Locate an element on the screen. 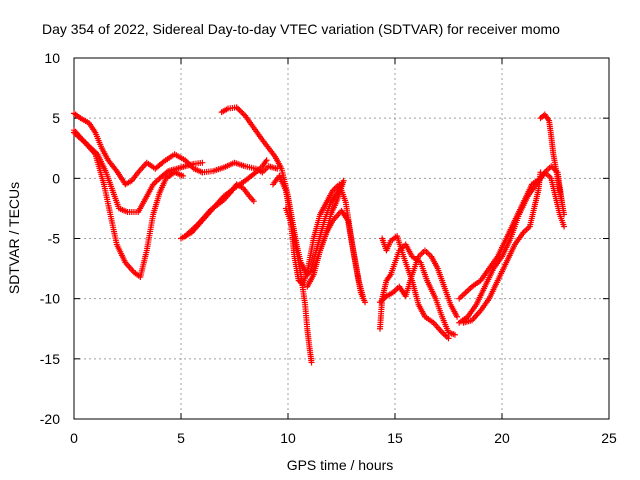  x-tick-label: 25 is located at coordinates (609, 438).